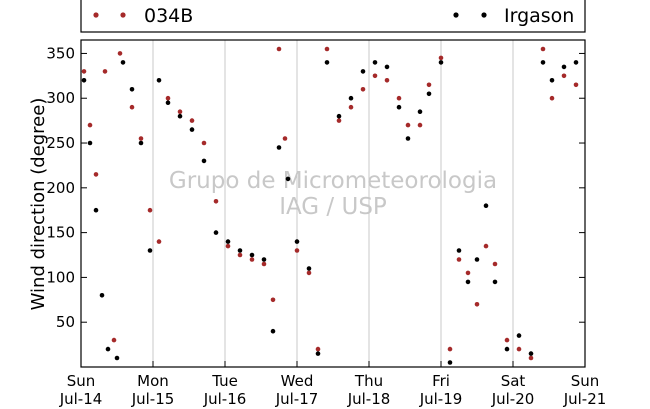  Describe the element at coordinates (168, 16) in the screenshot. I see `legend-label-034B: 034B` at that location.